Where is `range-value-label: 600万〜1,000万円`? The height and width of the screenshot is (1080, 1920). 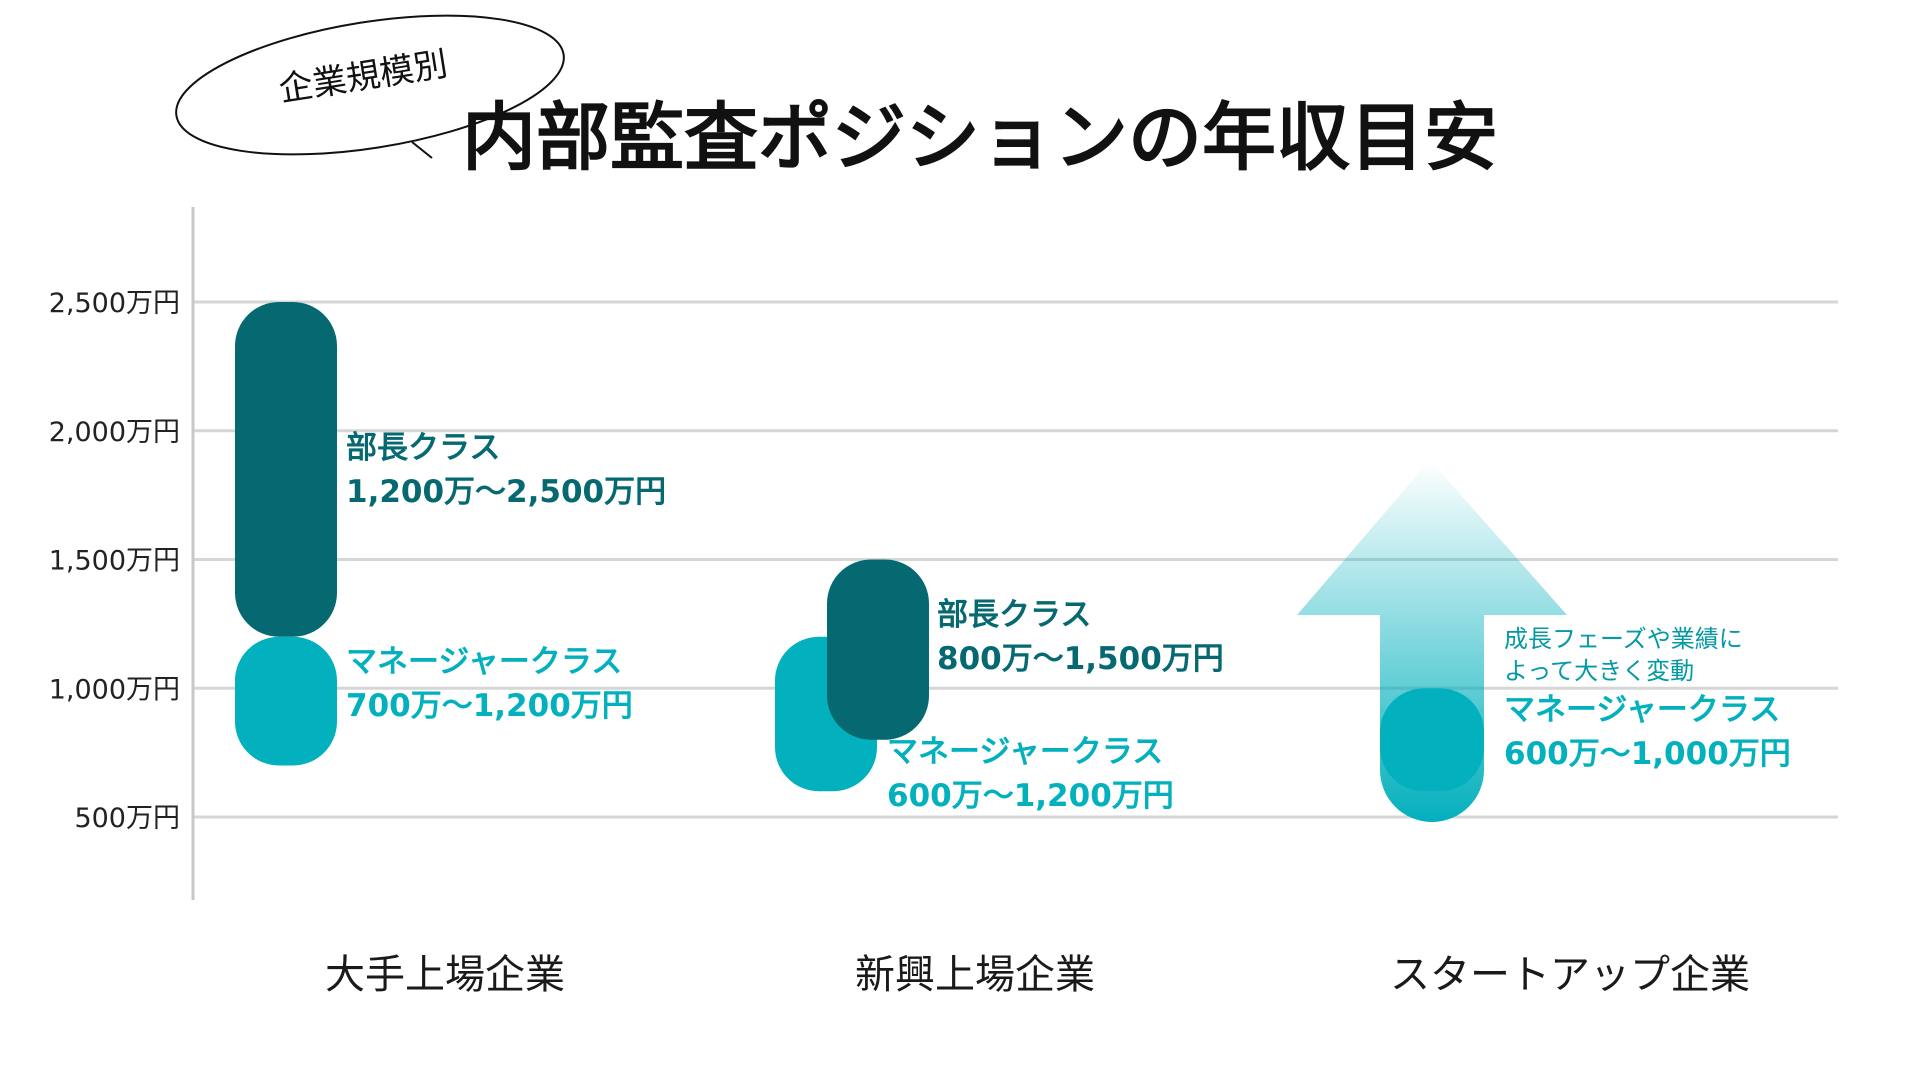
range-value-label: 600万〜1,000万円 is located at coordinates (1647, 754).